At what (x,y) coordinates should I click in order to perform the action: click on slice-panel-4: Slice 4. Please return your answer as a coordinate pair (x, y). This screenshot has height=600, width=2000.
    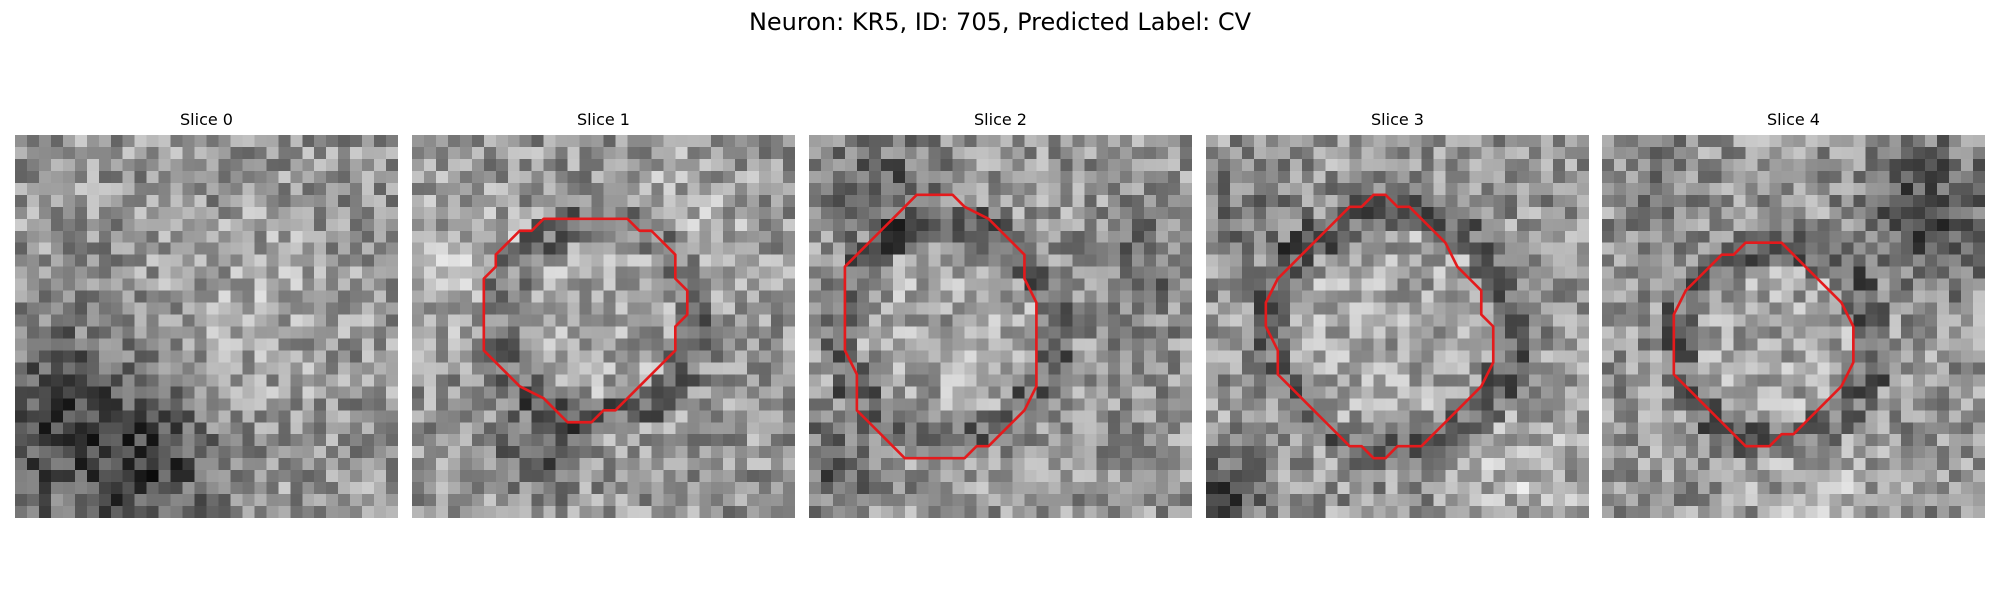
    Looking at the image, I should click on (1793, 313).